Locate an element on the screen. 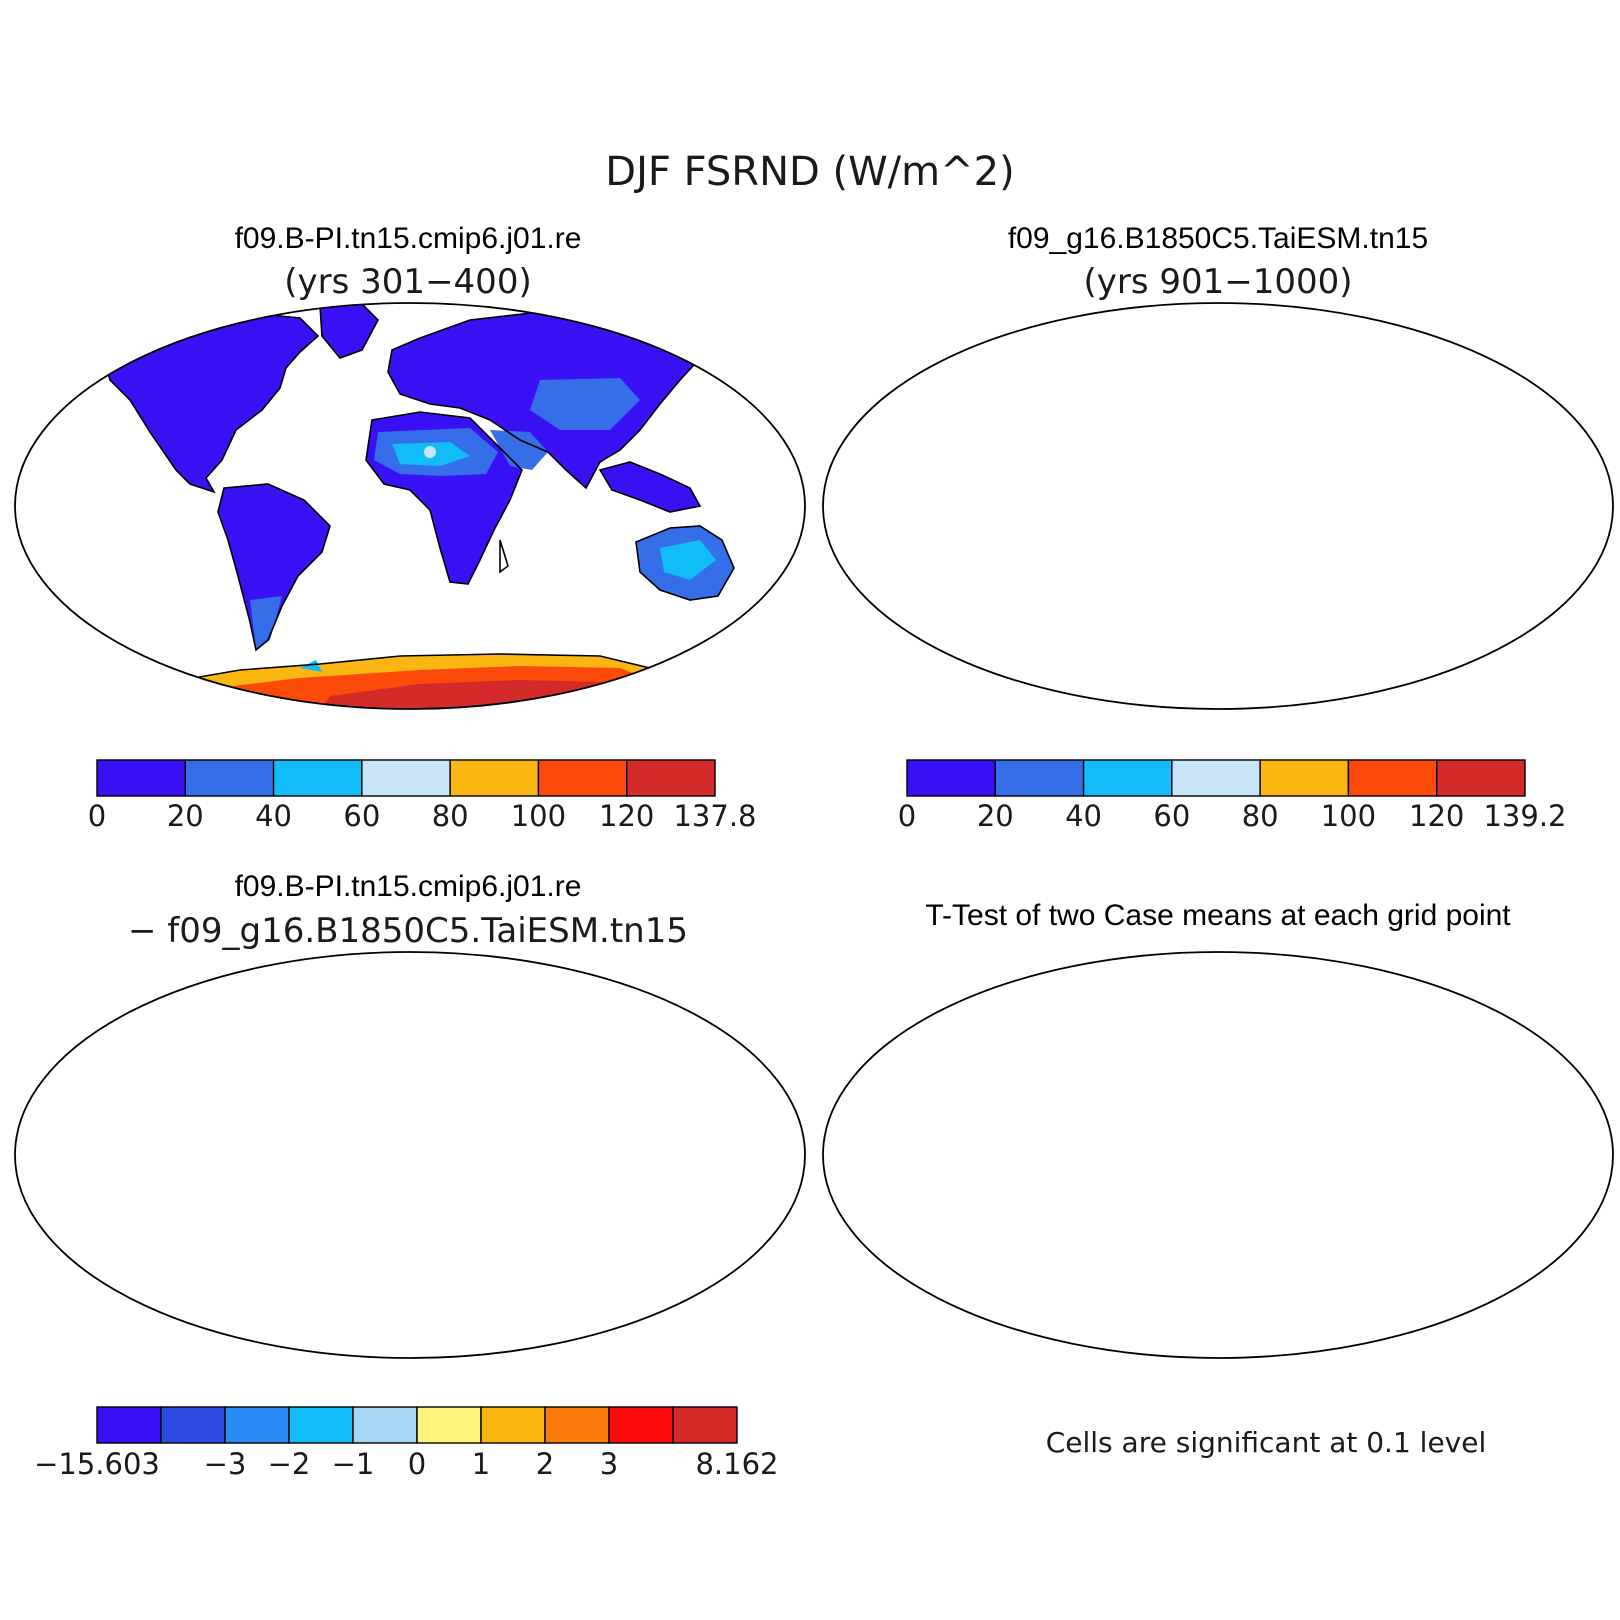  colorbar-label: −15.603 is located at coordinates (97, 1464).